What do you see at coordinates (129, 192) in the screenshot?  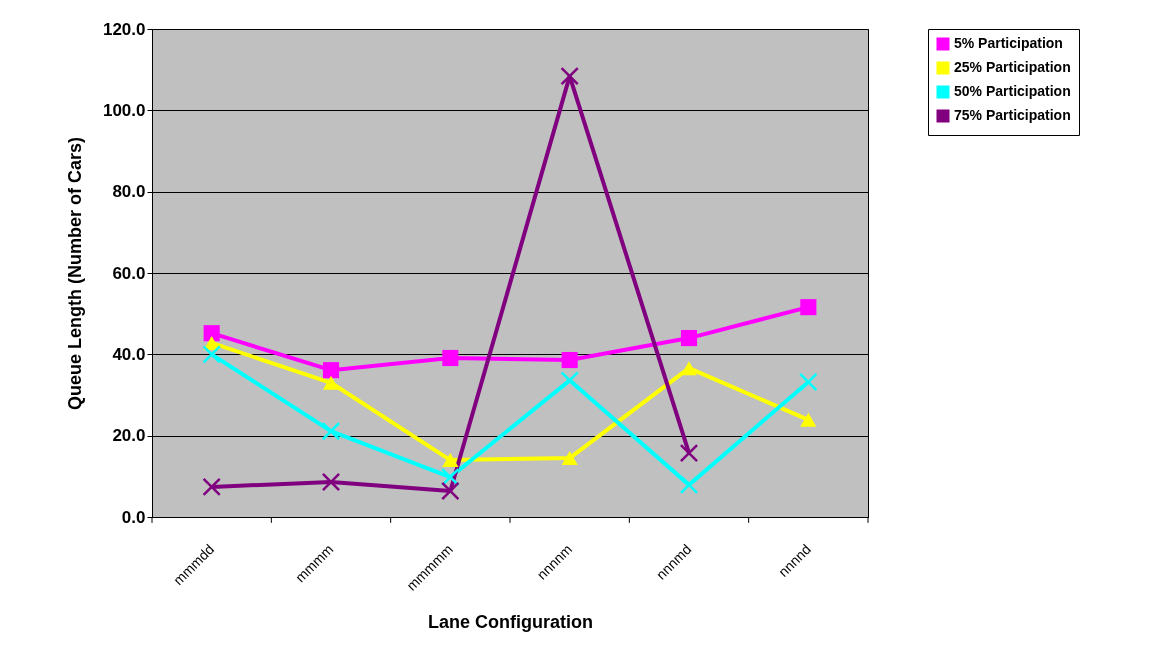 I see `y-tick-label: 80.0` at bounding box center [129, 192].